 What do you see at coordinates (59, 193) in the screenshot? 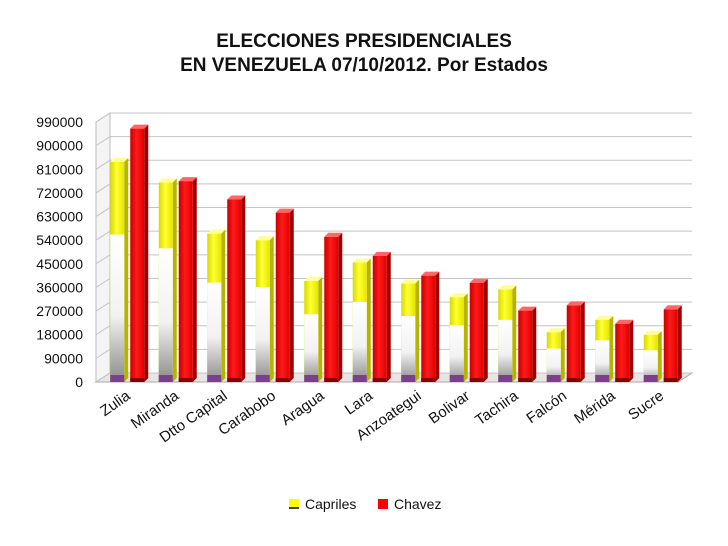
I see `y-tick-label: 720000` at bounding box center [59, 193].